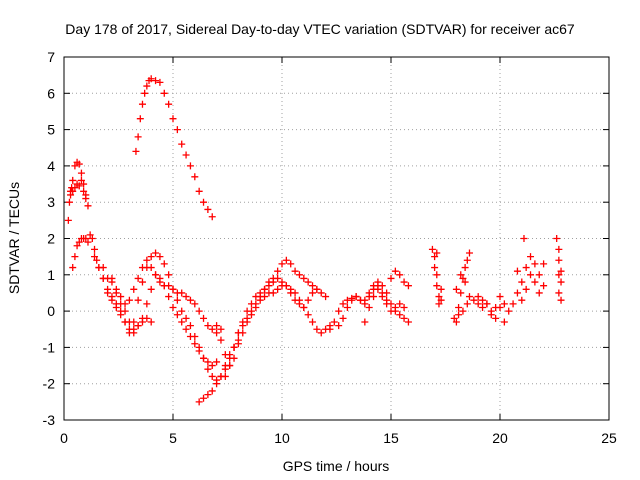  What do you see at coordinates (500, 438) in the screenshot?
I see `x-tick-label: 20` at bounding box center [500, 438].